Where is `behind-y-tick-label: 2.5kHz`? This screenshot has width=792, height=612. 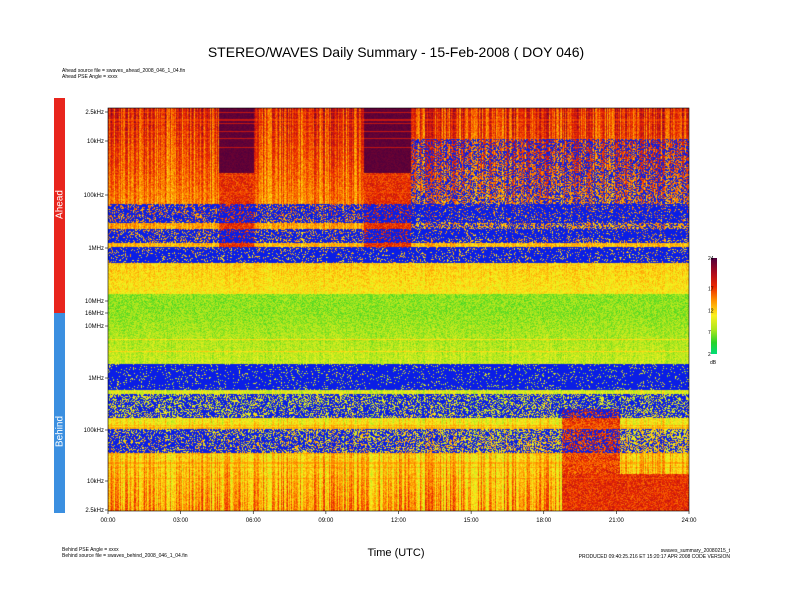
behind-y-tick-label: 2.5kHz is located at coordinates (94, 511).